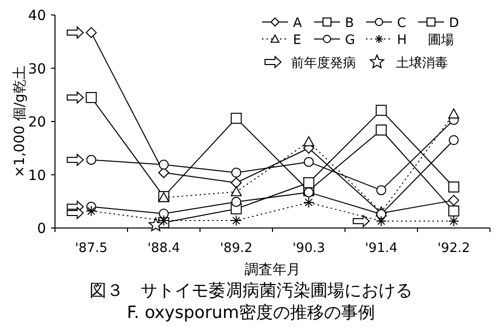 This screenshot has width=502, height=327. What do you see at coordinates (91, 248) in the screenshot?
I see `x-tick-label: '87.5` at bounding box center [91, 248].